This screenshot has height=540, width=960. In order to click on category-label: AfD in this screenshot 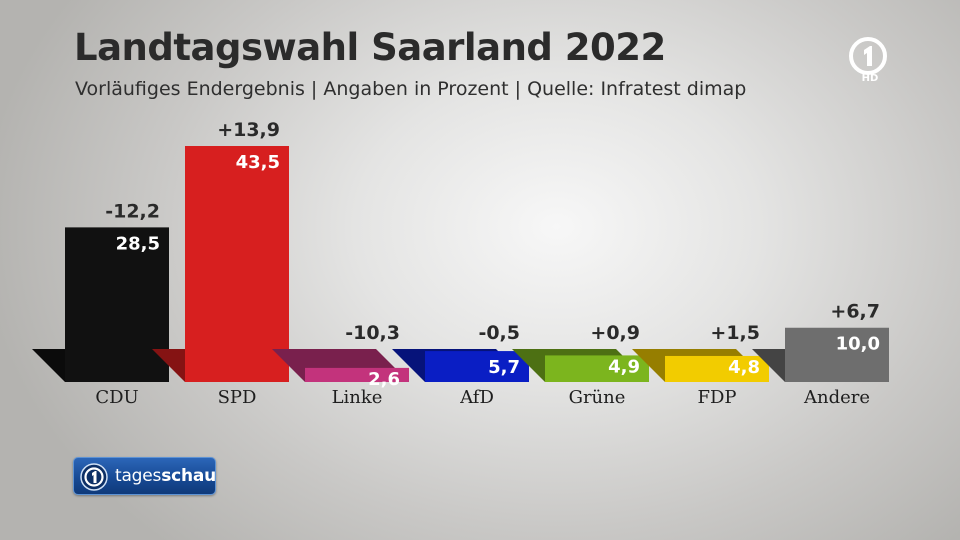, I will do `click(476, 397)`.